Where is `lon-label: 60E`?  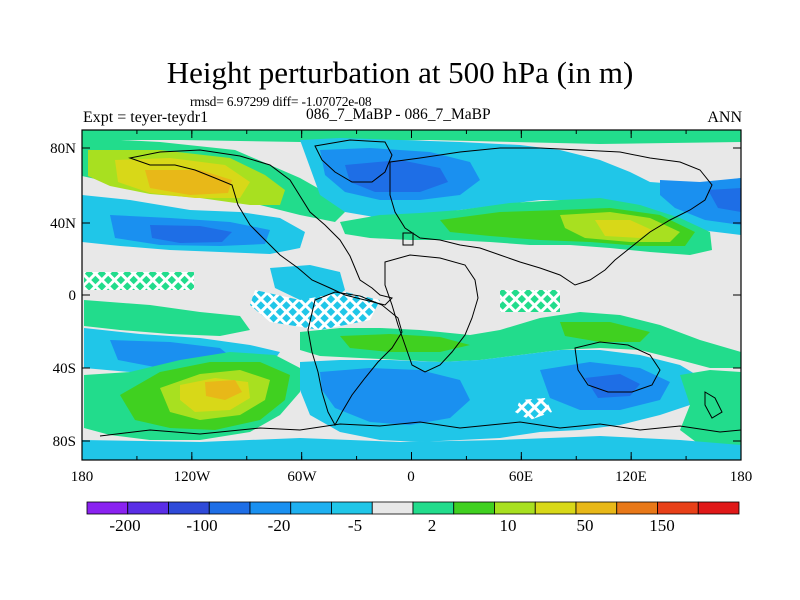
lon-label: 60E is located at coordinates (521, 477).